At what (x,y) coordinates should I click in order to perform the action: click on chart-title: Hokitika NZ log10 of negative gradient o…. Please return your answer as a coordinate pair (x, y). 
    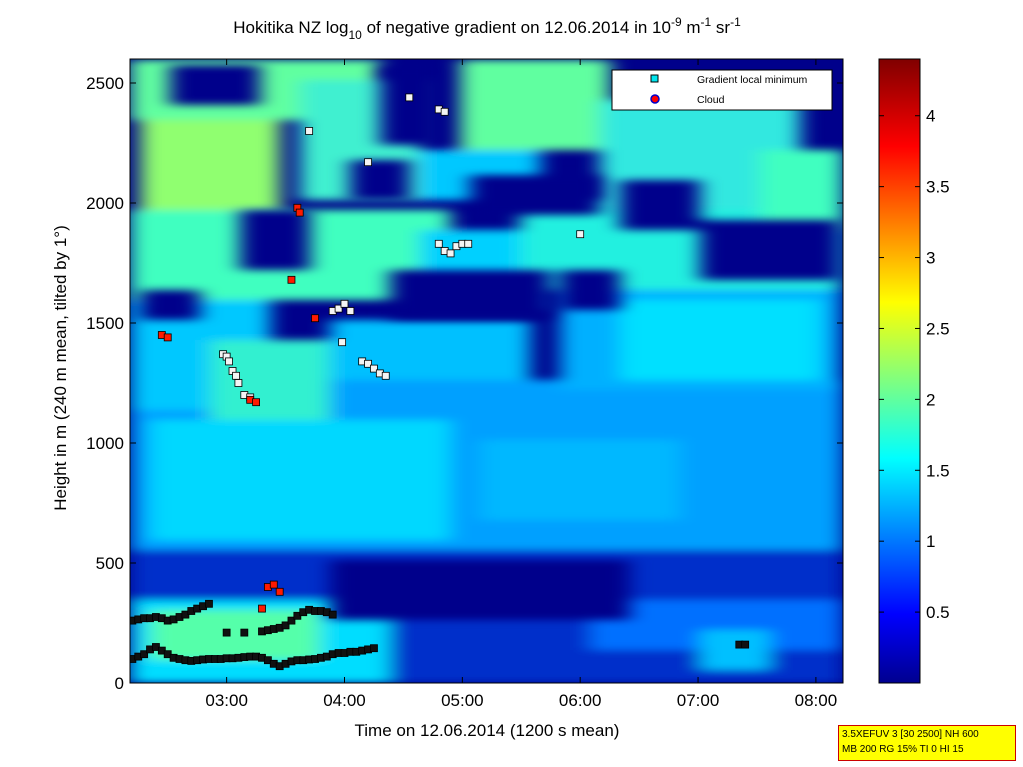
    Looking at the image, I should click on (487, 28).